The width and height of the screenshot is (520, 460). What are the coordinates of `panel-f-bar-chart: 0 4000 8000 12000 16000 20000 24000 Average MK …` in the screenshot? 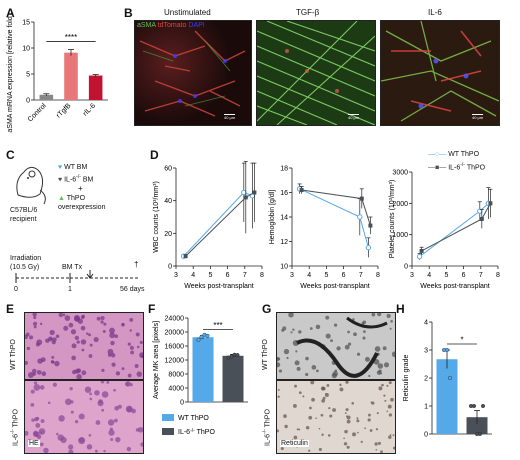 It's located at (200, 376).